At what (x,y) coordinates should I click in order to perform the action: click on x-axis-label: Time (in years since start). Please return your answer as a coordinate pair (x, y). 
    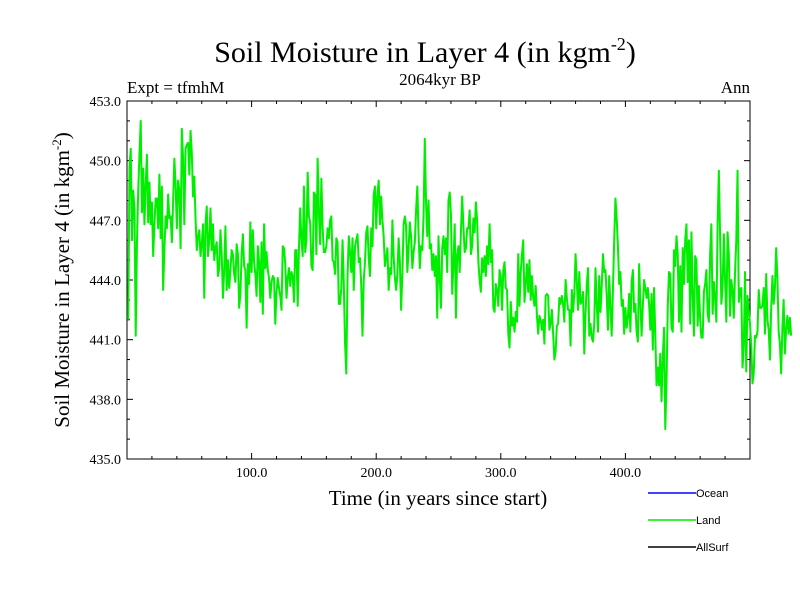
    Looking at the image, I should click on (438, 498).